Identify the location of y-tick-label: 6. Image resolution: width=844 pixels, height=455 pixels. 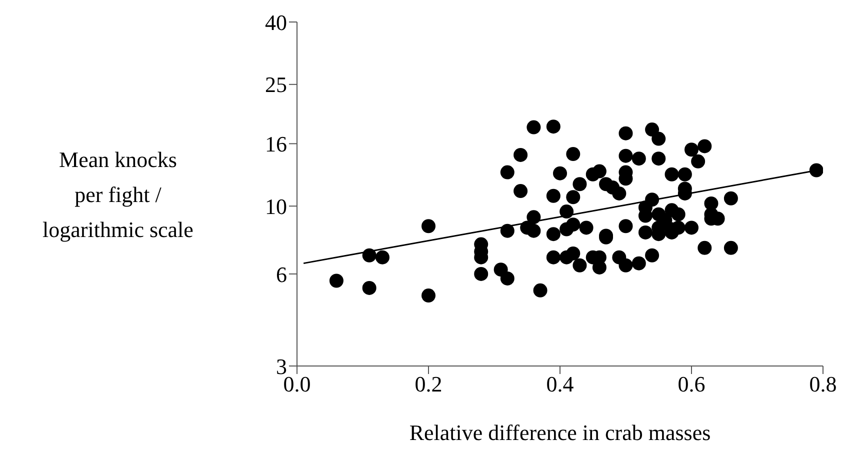
(281, 274).